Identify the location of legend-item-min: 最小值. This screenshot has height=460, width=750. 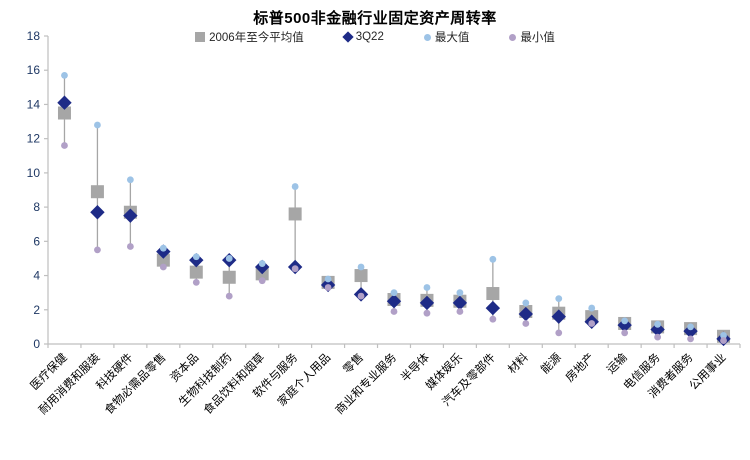
(532, 37).